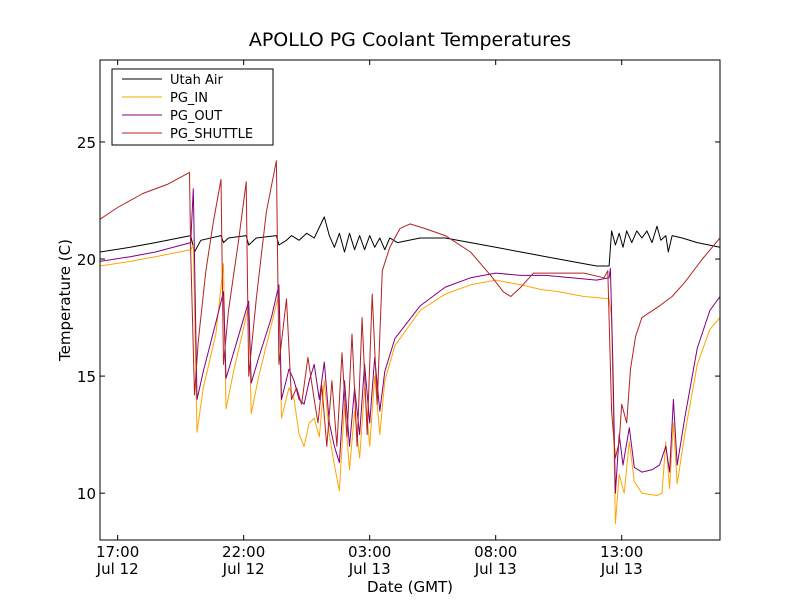 The image size is (800, 600). I want to click on y-tick-label: 25, so click(86, 143).